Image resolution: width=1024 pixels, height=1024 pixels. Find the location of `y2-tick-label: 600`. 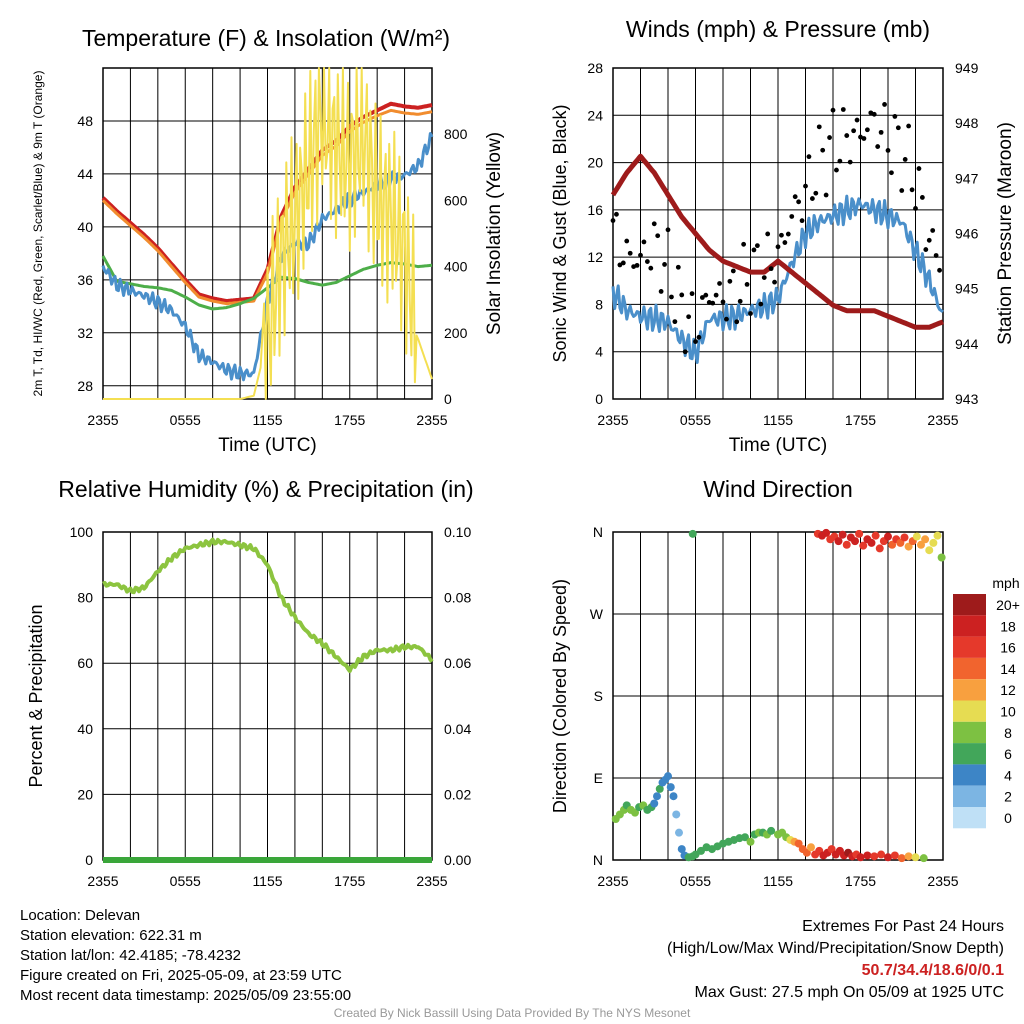

y2-tick-label: 600 is located at coordinates (456, 200).